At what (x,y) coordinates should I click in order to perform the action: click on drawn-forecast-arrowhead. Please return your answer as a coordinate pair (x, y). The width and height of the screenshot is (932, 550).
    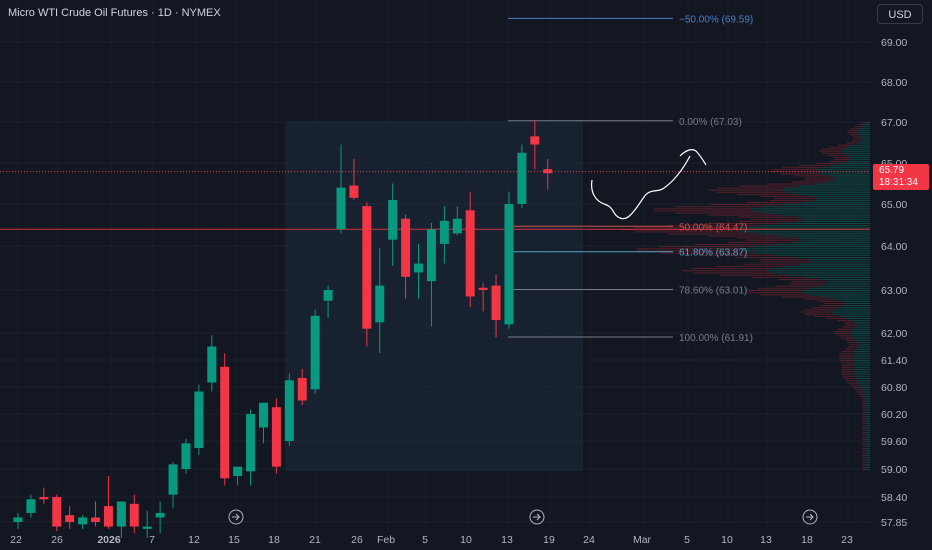
    Looking at the image, I should click on (693, 157).